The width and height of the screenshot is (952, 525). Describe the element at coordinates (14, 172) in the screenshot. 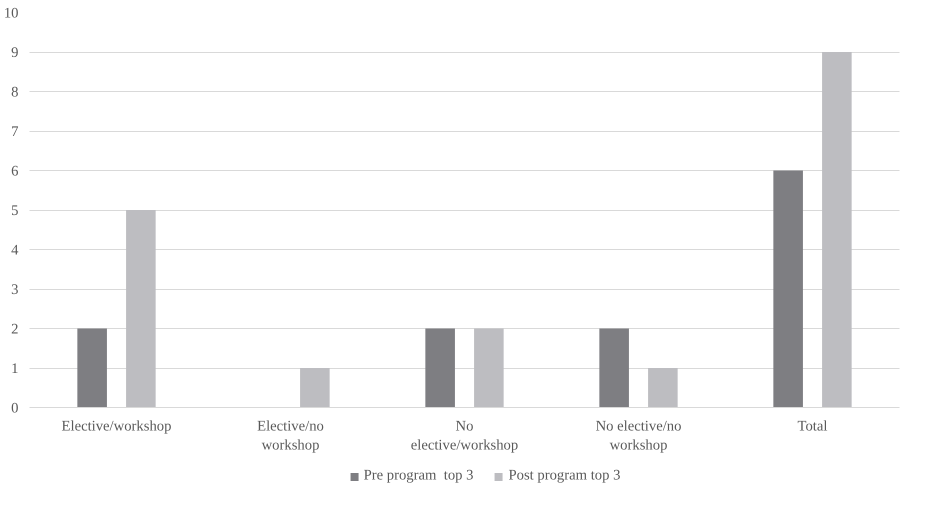

I see `y-tick-label: 6` at that location.